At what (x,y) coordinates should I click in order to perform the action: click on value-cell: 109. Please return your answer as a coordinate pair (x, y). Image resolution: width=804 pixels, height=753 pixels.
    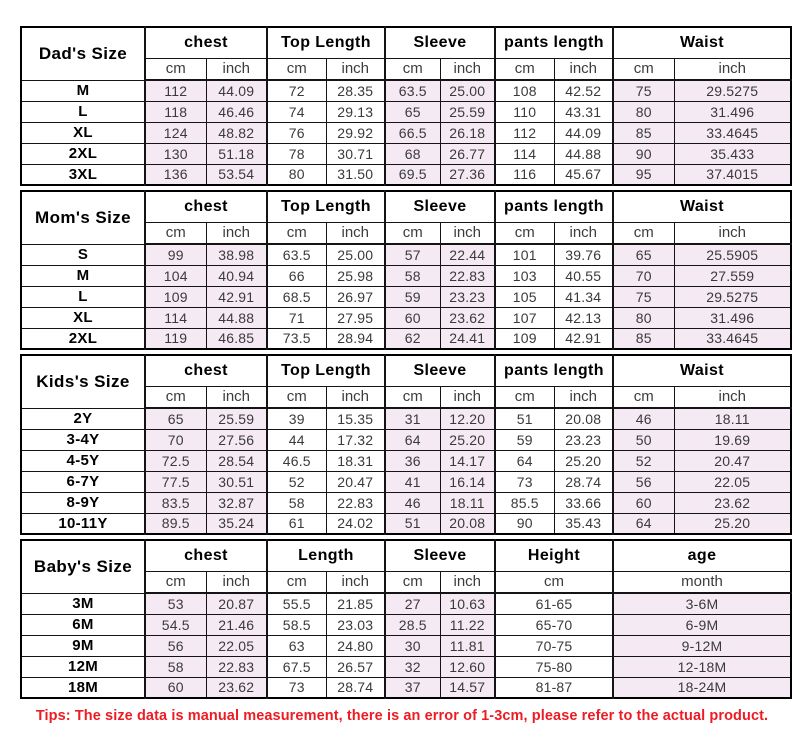
    Looking at the image, I should click on (175, 296).